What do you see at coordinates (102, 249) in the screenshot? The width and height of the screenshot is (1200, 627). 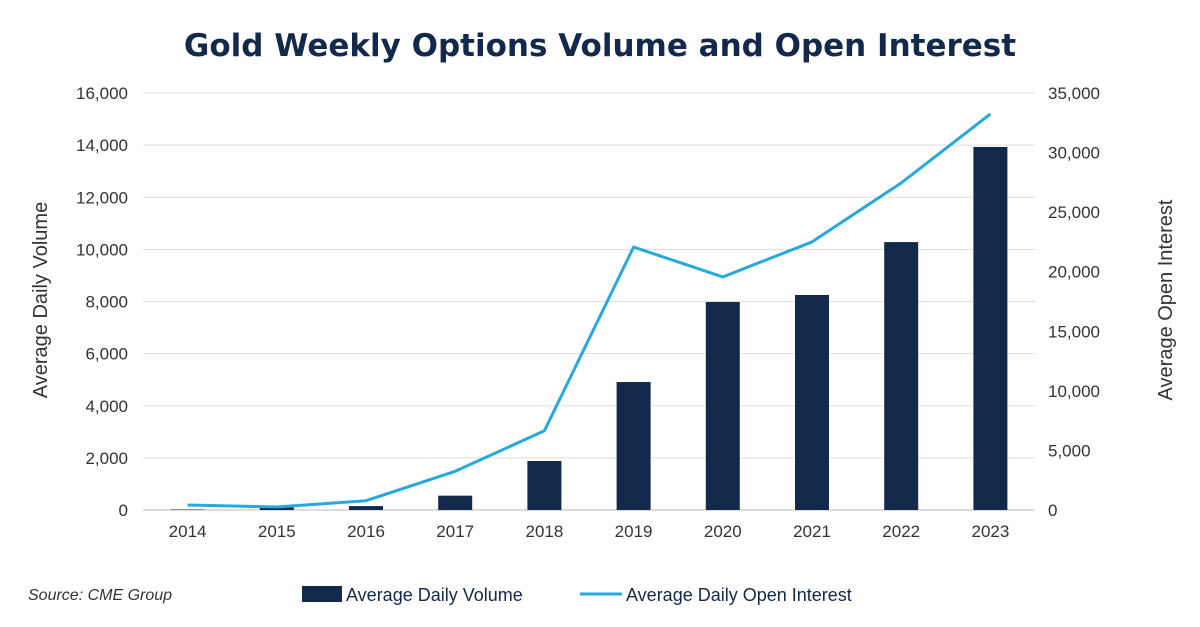 I see `y-tick-label: 10,000` at bounding box center [102, 249].